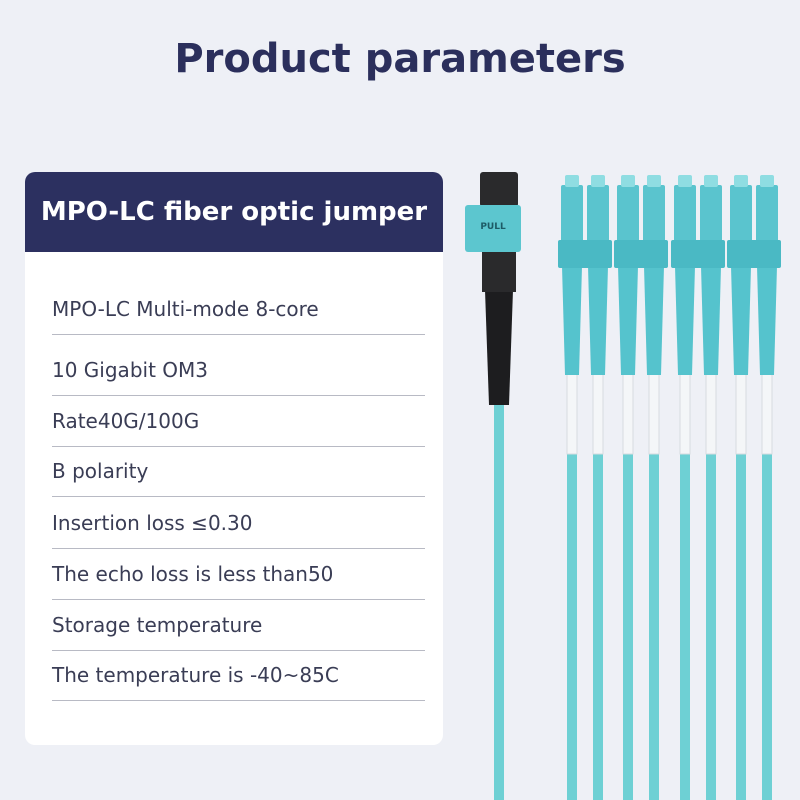 This screenshot has height=800, width=800. I want to click on spec-row: Storage temperature, so click(238, 625).